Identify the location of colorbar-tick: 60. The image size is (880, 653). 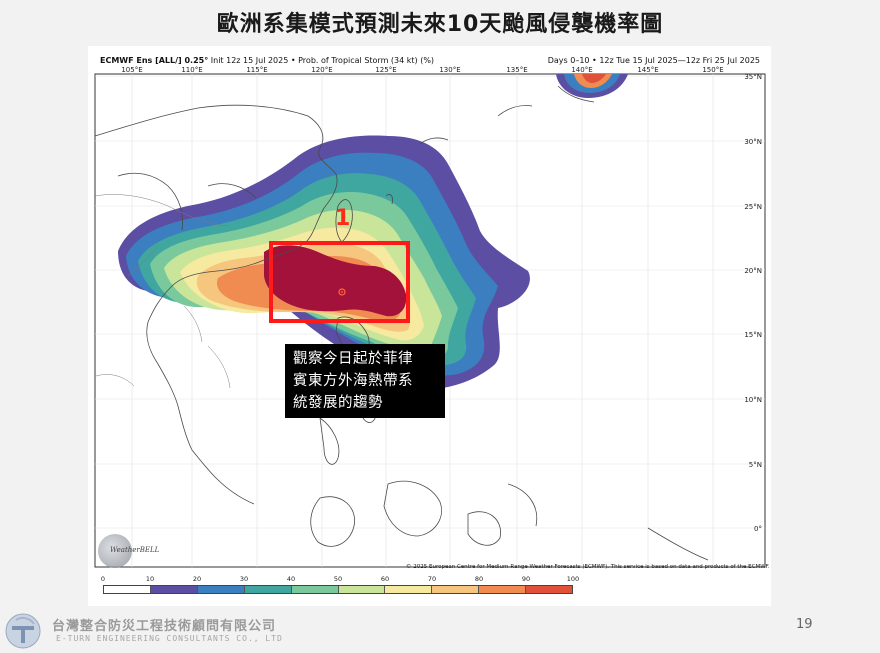
(385, 579).